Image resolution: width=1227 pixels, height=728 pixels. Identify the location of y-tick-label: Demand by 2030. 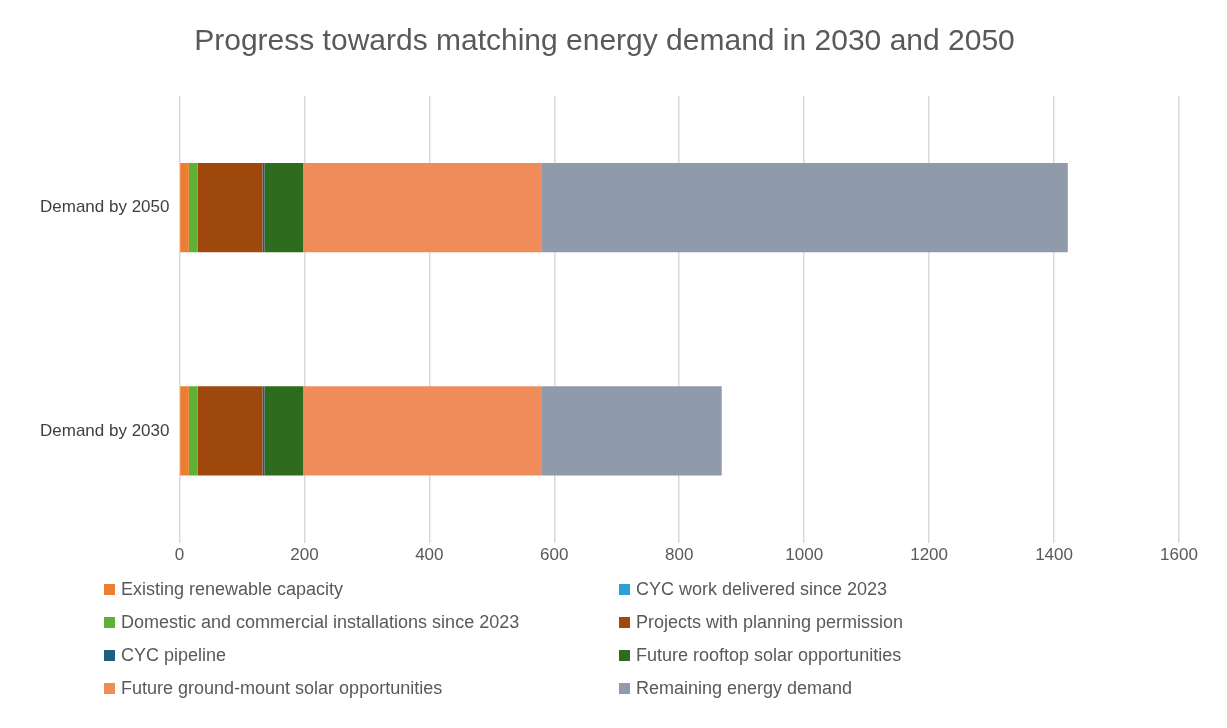
(104, 430).